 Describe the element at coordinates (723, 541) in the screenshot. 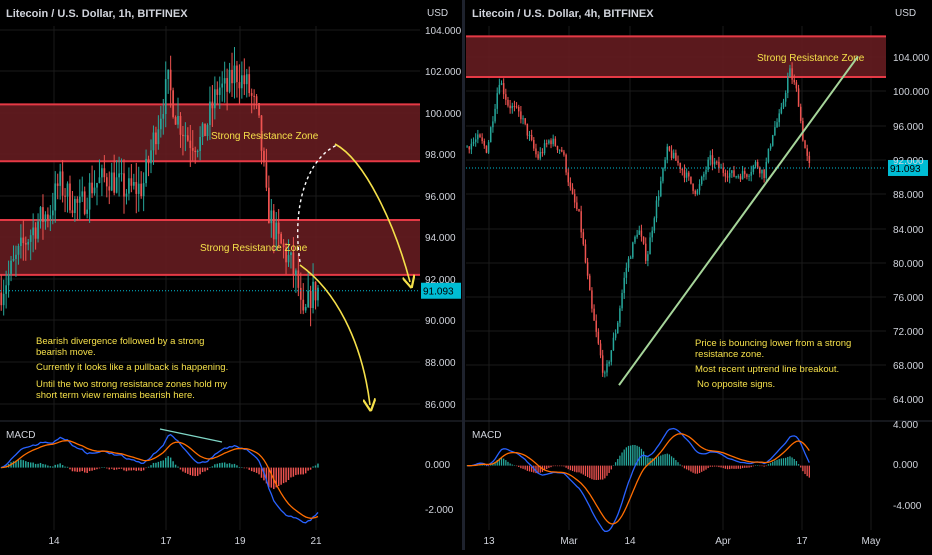

I see `x-tick-label: Apr` at that location.